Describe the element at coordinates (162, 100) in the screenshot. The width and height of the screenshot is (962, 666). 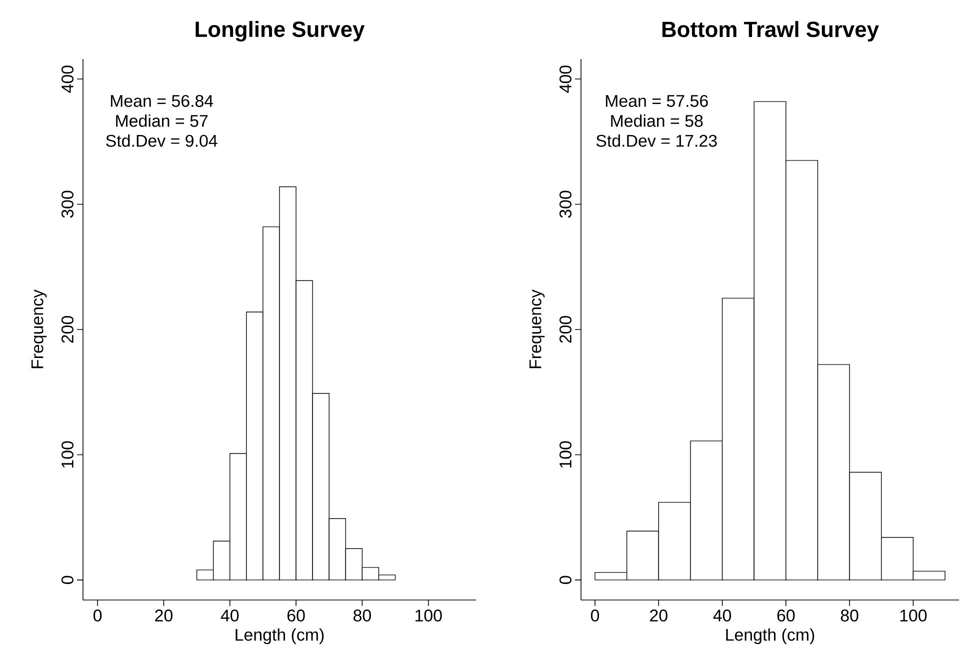
I see `annotation: Mean = 56.84` at that location.